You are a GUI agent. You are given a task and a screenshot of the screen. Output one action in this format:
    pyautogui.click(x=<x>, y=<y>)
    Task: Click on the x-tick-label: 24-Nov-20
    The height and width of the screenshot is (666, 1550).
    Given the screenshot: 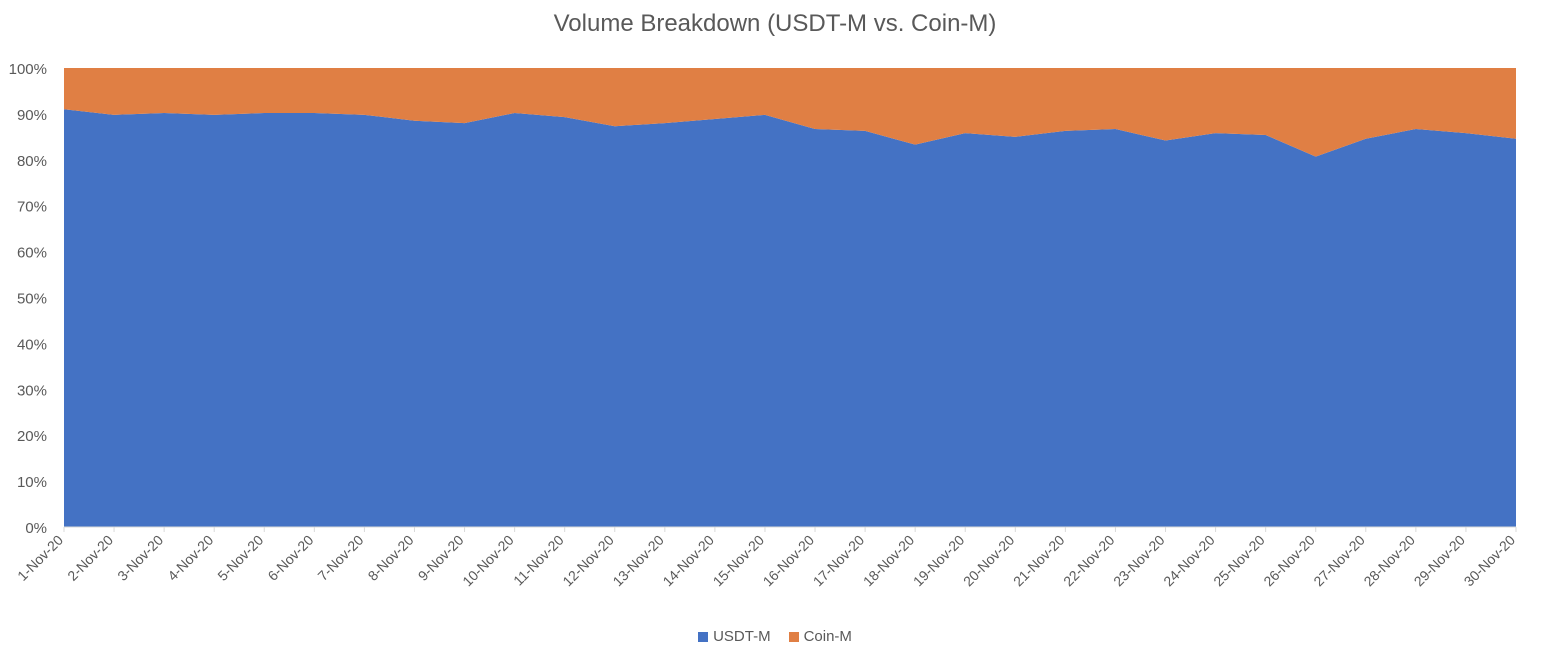 What is the action you would take?
    pyautogui.click(x=1189, y=561)
    